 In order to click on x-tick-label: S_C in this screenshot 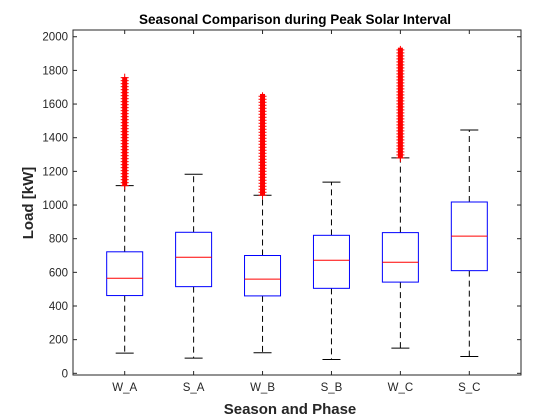, I will do `click(469, 388)`.